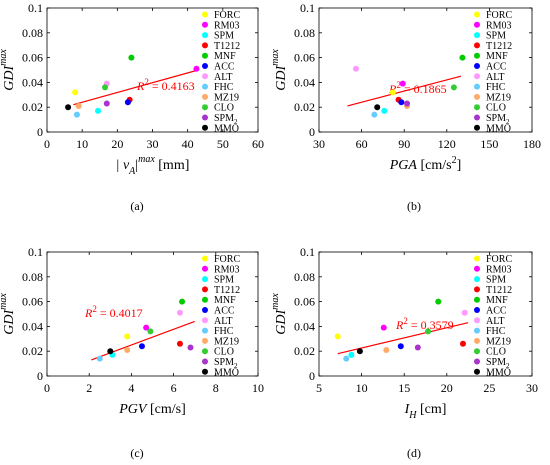 This screenshot has width=550, height=465. What do you see at coordinates (227, 46) in the screenshot?
I see `legend-text: T1212` at bounding box center [227, 46].